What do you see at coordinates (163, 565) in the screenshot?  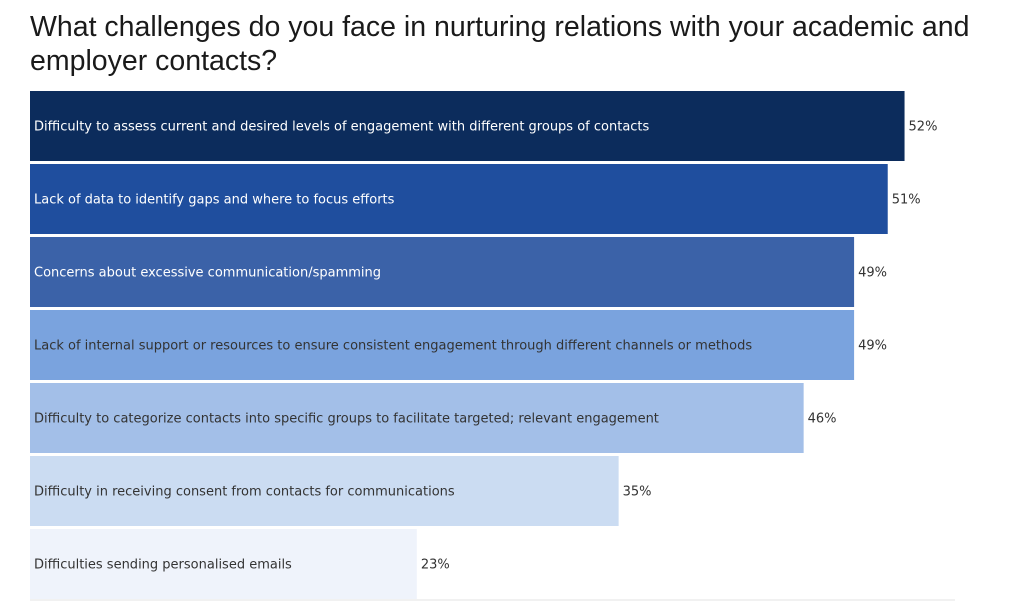 I see `category-label: Difficulties sending personalised emails` at bounding box center [163, 565].